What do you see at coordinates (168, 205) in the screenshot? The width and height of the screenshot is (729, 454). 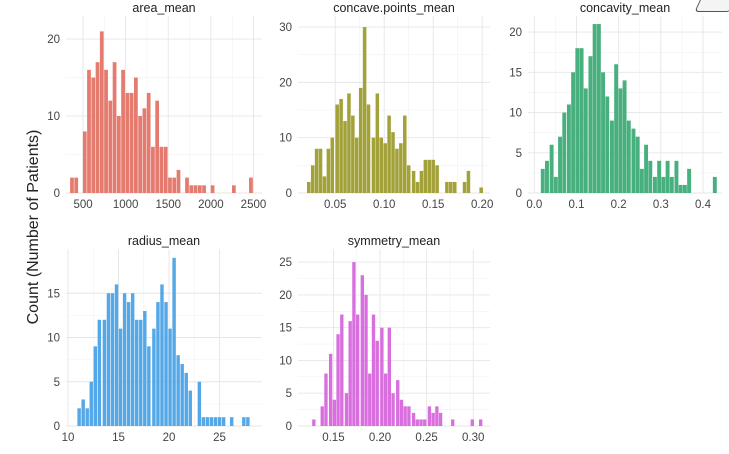 I see `x-tick-label: 1500` at bounding box center [168, 205].